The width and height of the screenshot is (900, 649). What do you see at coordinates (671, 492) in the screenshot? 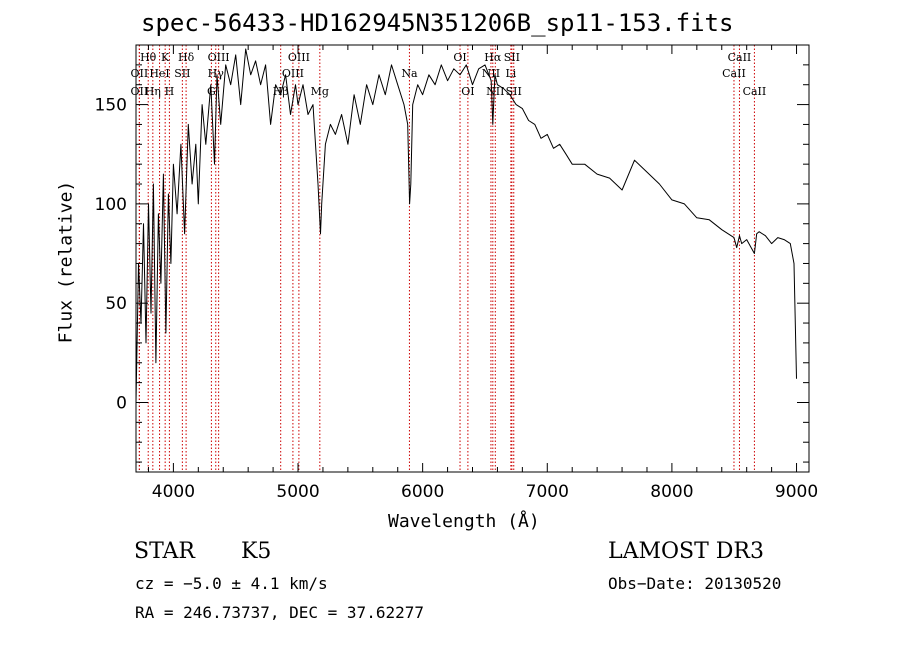
I see `x-tick-label: 8000` at bounding box center [671, 492].